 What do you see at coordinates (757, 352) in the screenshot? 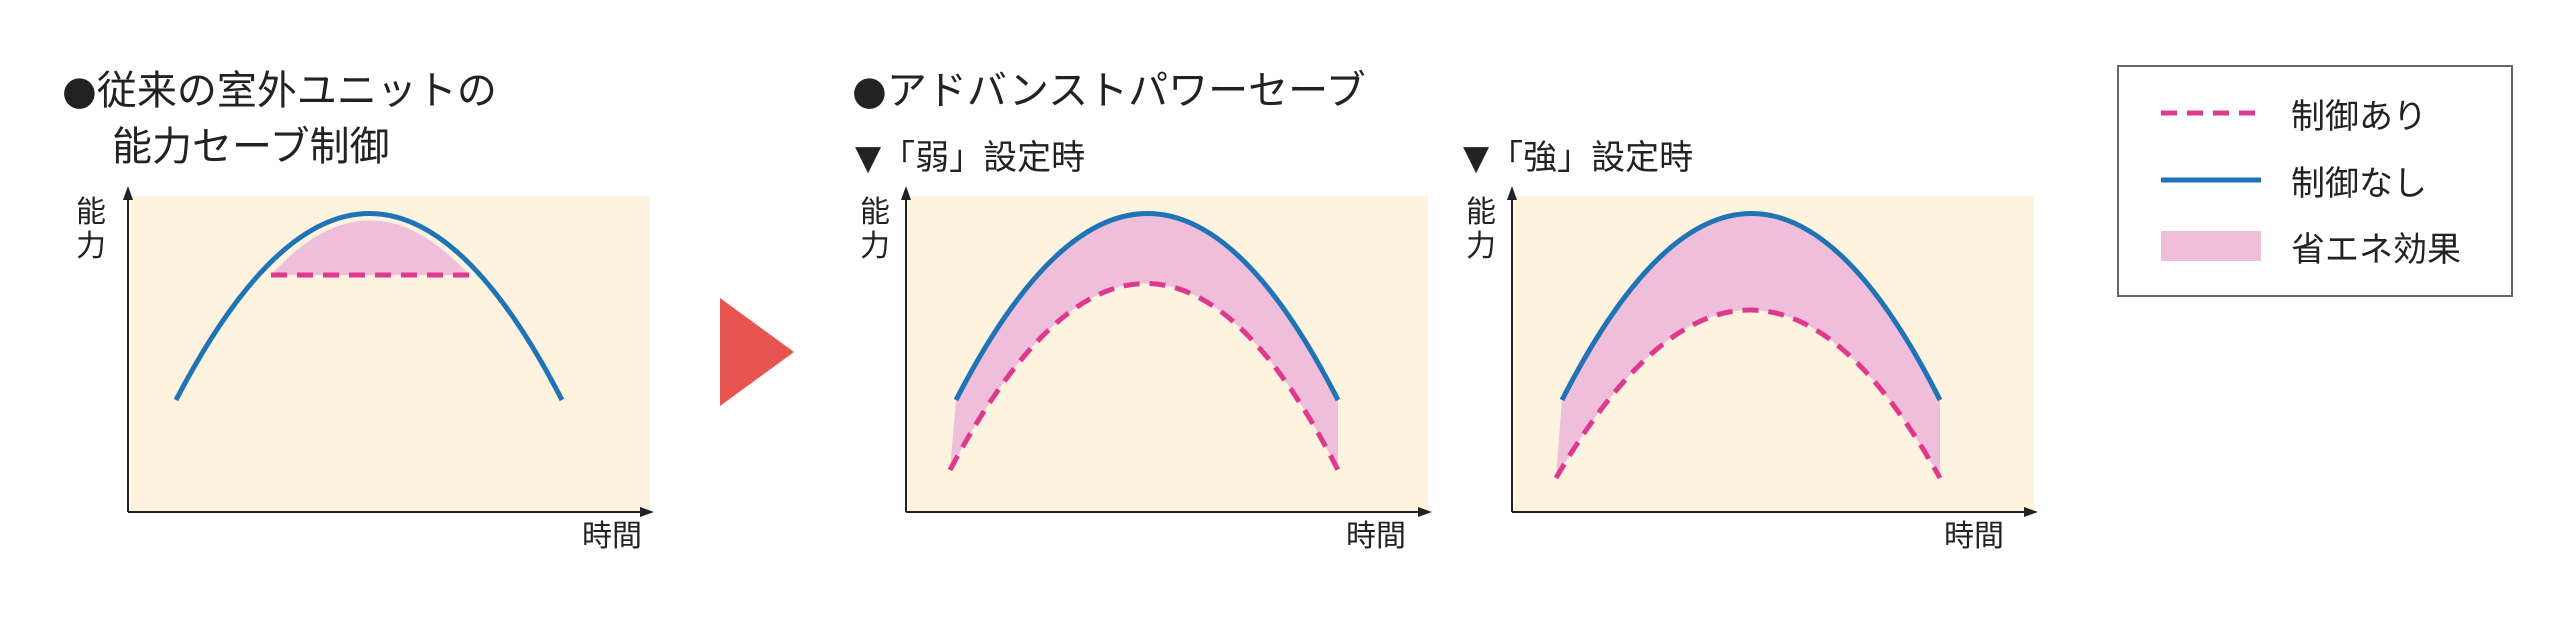
I see `transition-arrow-icon` at bounding box center [757, 352].